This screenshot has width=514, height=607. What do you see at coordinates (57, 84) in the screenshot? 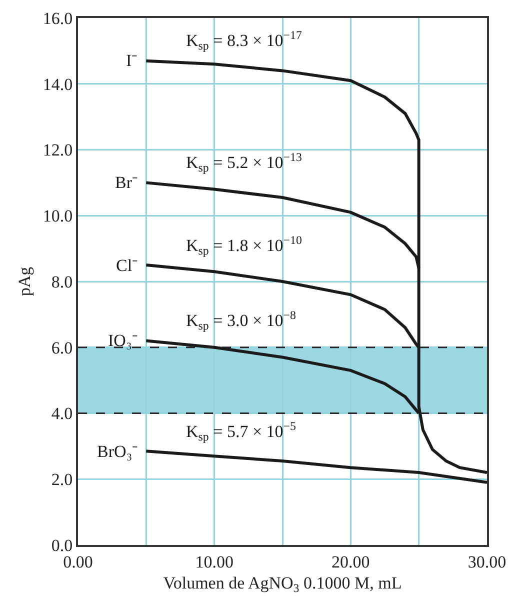
I see `y-tick-label: 14.0` at bounding box center [57, 84].